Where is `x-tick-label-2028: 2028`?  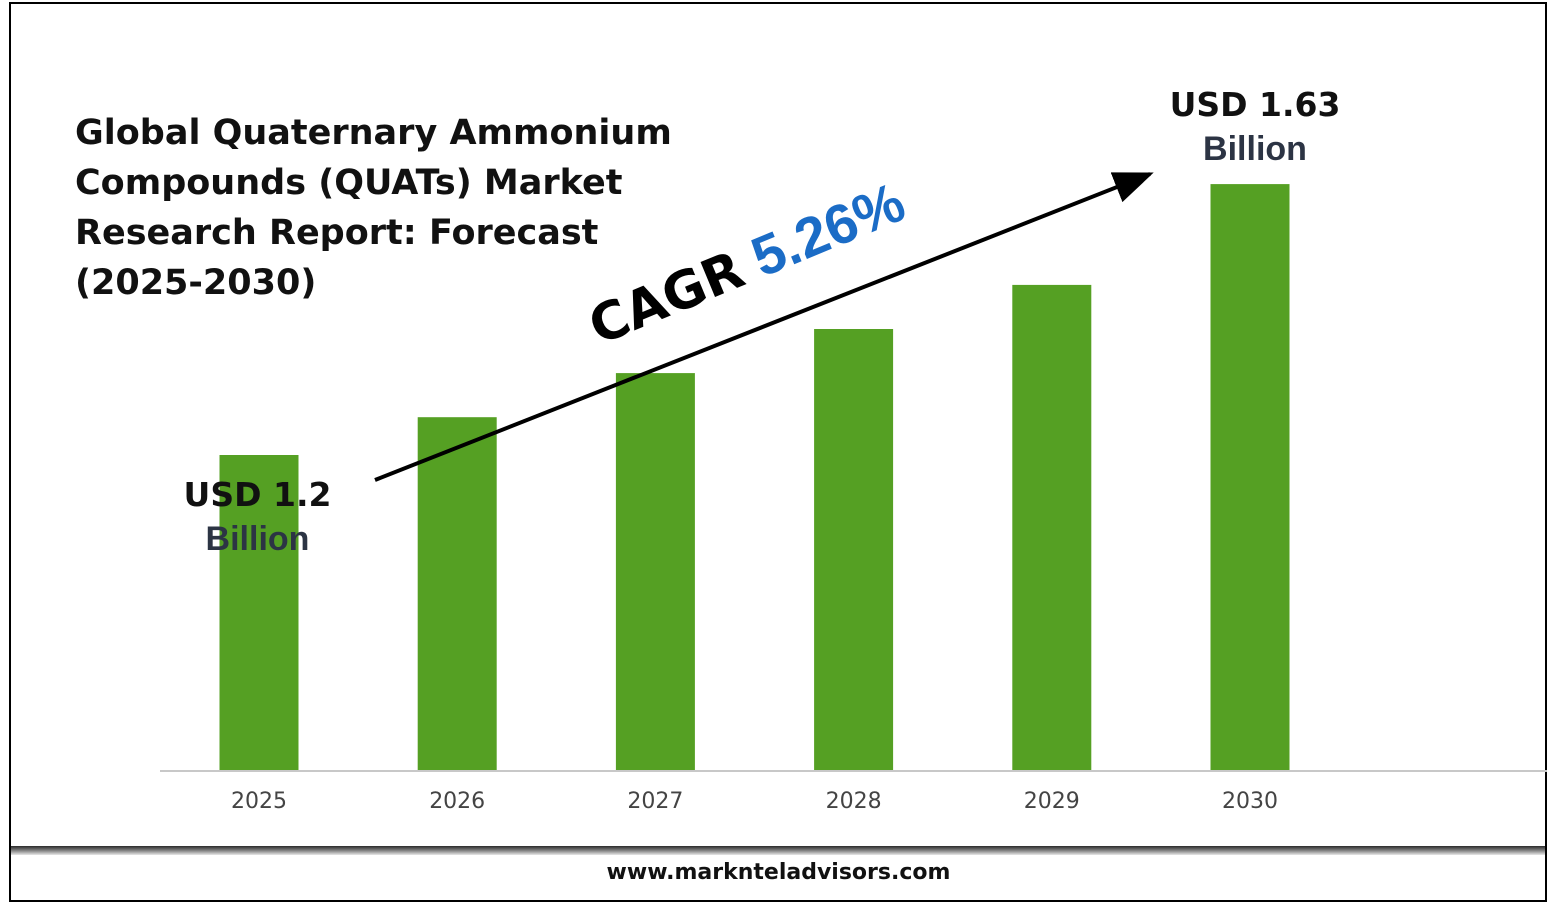 x-tick-label-2028: 2028 is located at coordinates (854, 801).